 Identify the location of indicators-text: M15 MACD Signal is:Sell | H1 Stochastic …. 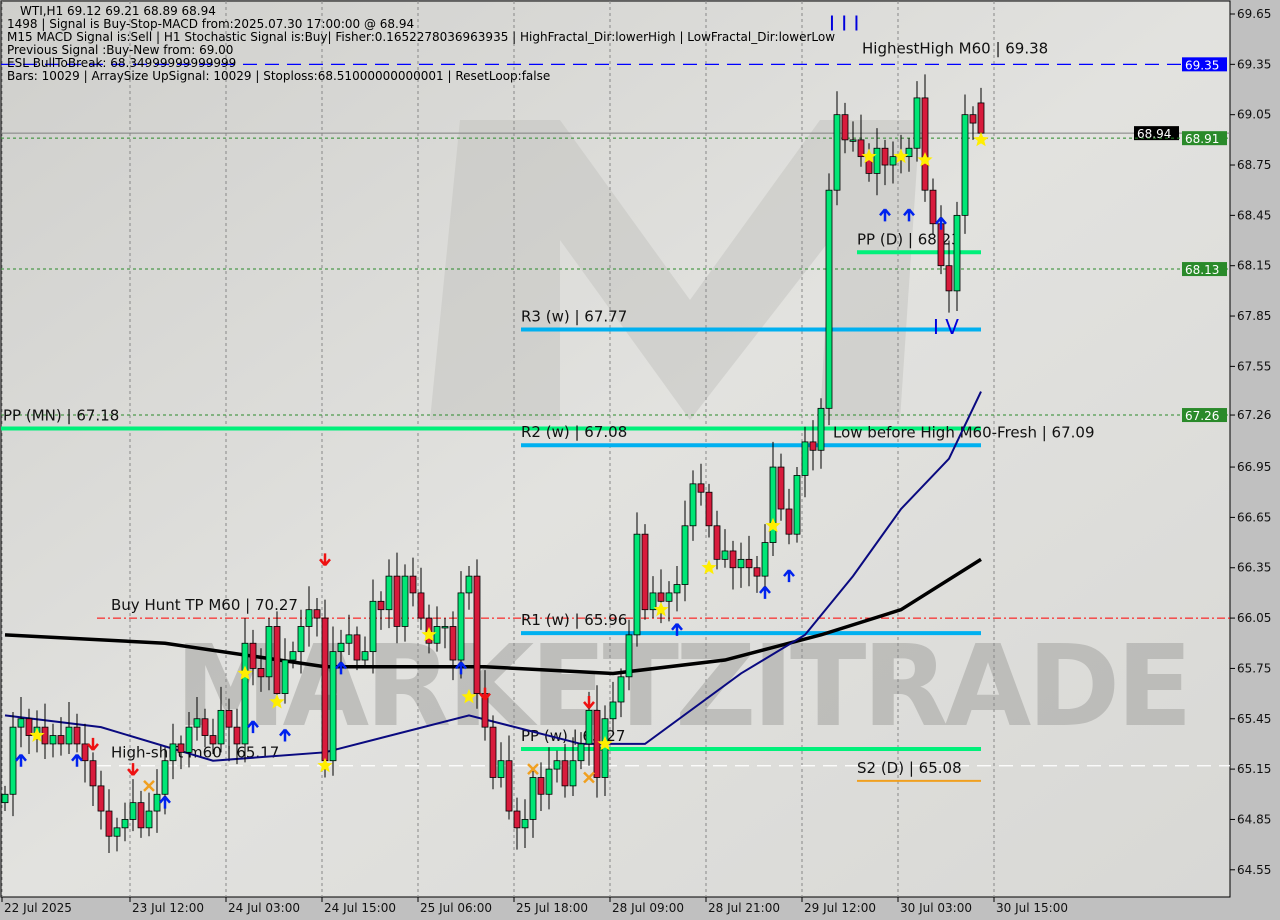
(421, 37).